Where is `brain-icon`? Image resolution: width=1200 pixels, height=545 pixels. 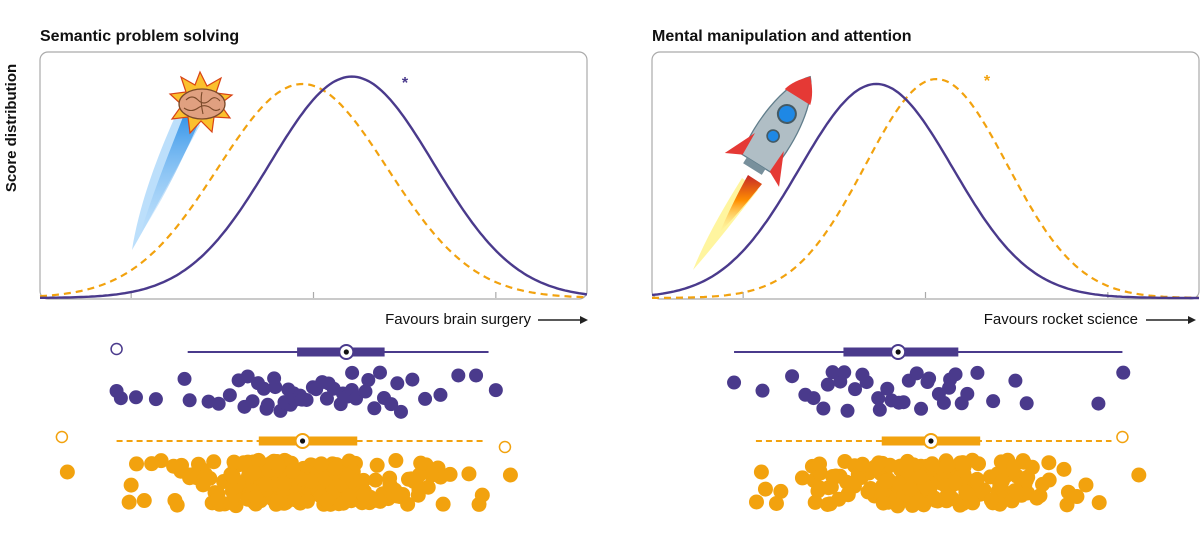
brain-icon is located at coordinates (183, 160).